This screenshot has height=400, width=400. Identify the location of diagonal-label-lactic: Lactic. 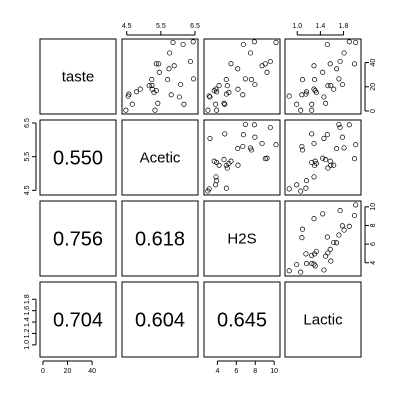
(323, 320).